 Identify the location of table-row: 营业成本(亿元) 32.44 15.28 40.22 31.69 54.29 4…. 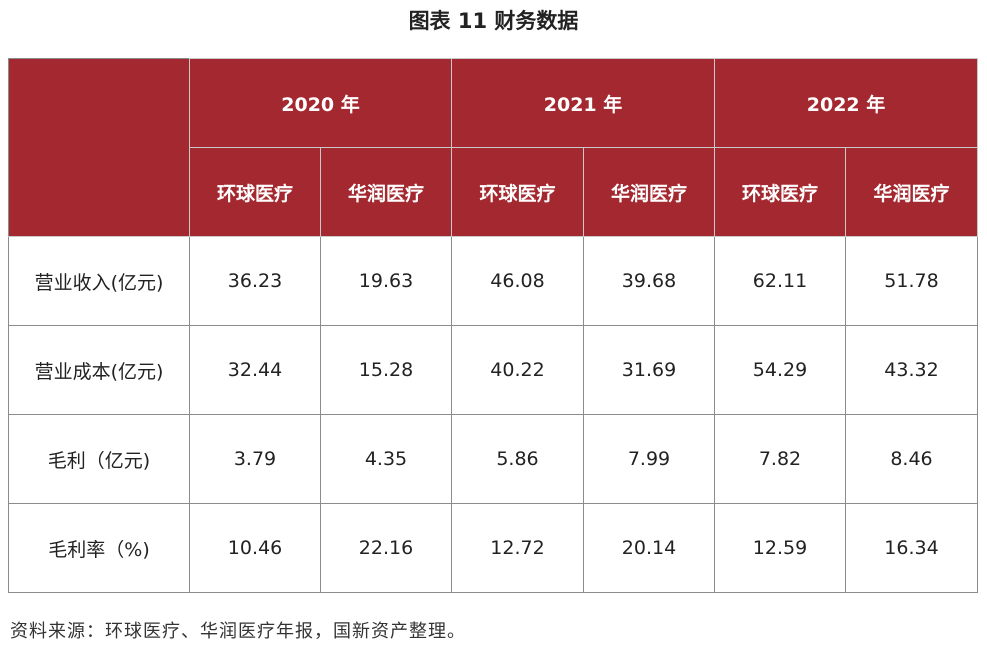
(493, 370).